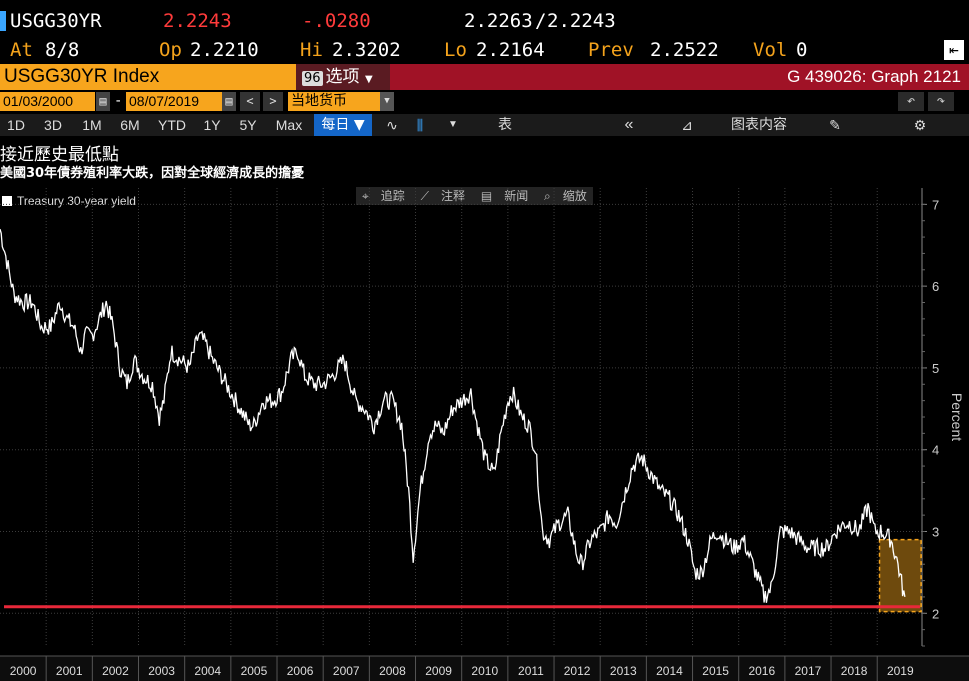 This screenshot has width=969, height=681. I want to click on line-chart-icon: ∿, so click(392, 125).